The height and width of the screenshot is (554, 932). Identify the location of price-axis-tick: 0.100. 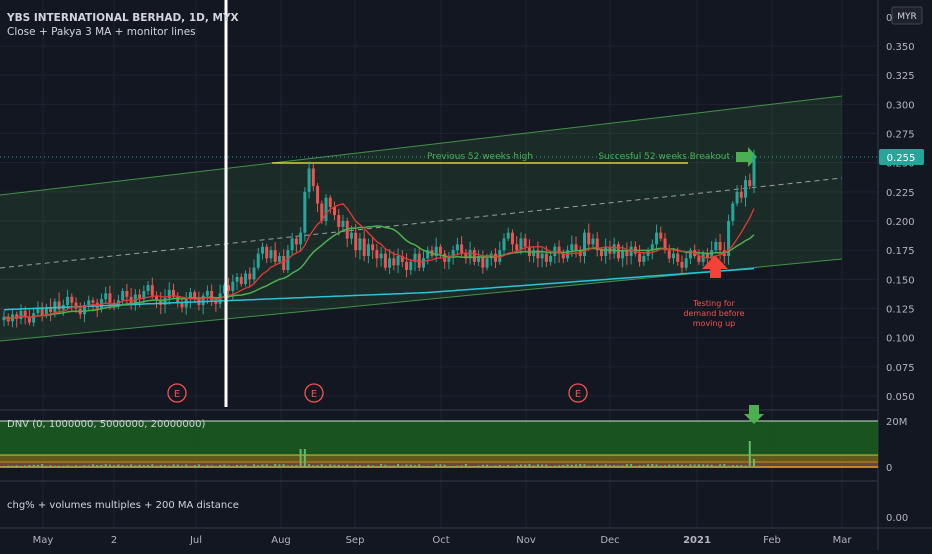
(900, 339).